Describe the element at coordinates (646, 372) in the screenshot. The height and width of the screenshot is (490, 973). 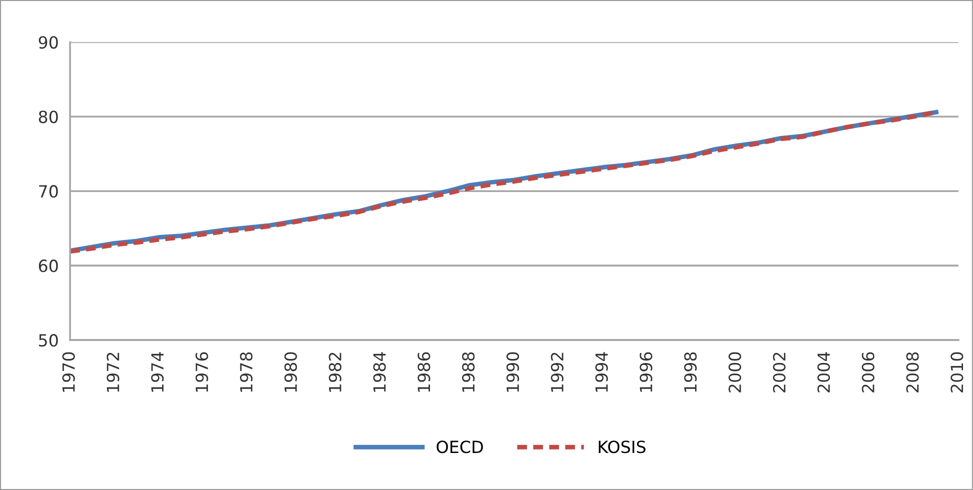
I see `x-tick-label: 1996` at that location.